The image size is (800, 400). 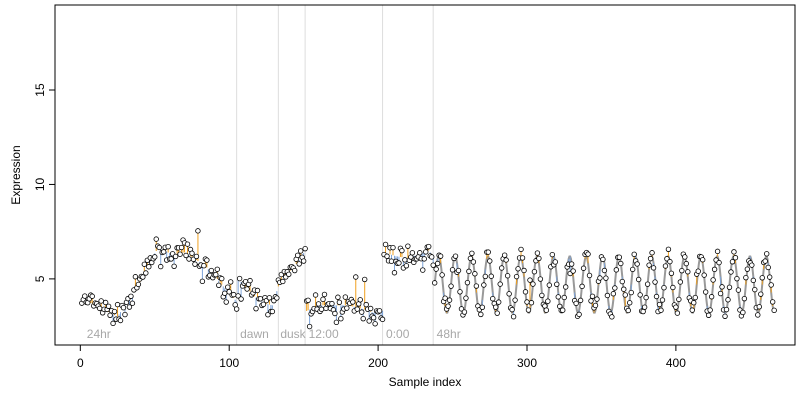 What do you see at coordinates (425, 382) in the screenshot?
I see `x-axis-title: Sample index` at bounding box center [425, 382].